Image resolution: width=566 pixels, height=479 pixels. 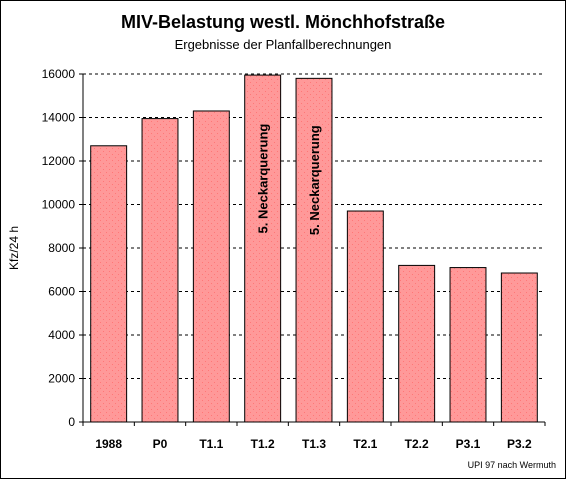 I want to click on y-tick-label-5: 10000, so click(x=59, y=205).